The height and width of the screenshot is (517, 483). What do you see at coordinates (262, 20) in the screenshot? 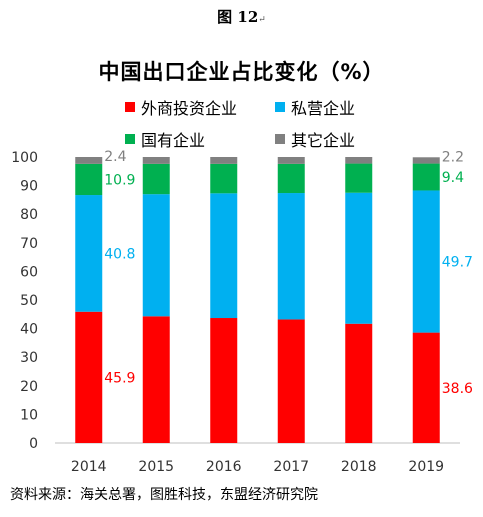
I see `figure-mark: ↵` at bounding box center [262, 20].